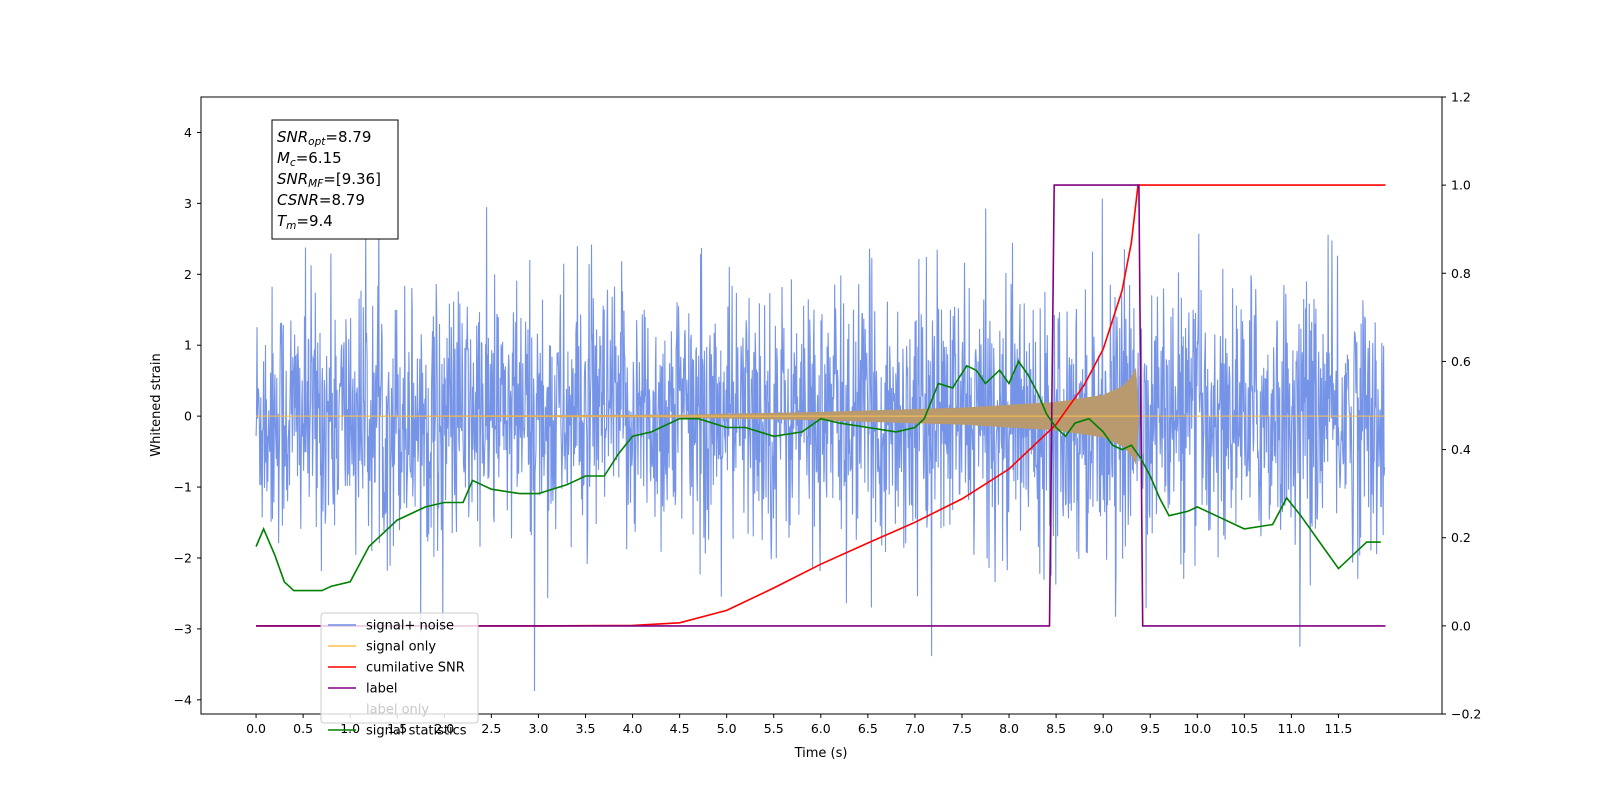 The height and width of the screenshot is (800, 1600). I want to click on x-tick-label: 5.0, so click(727, 728).